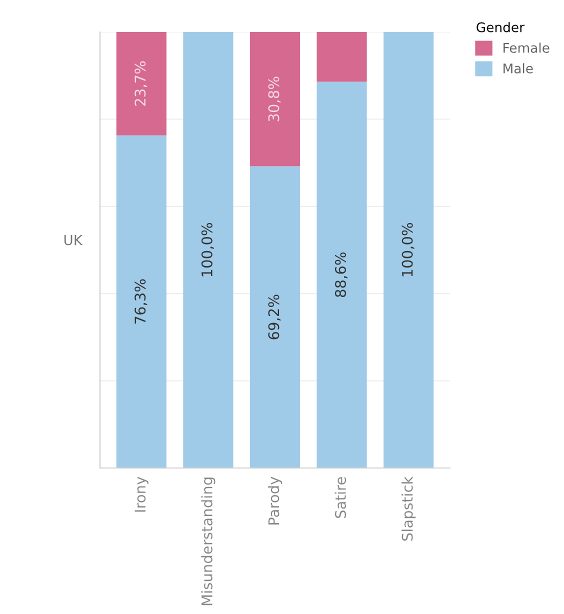  What do you see at coordinates (518, 68) in the screenshot?
I see `legend-label: Male` at bounding box center [518, 68].